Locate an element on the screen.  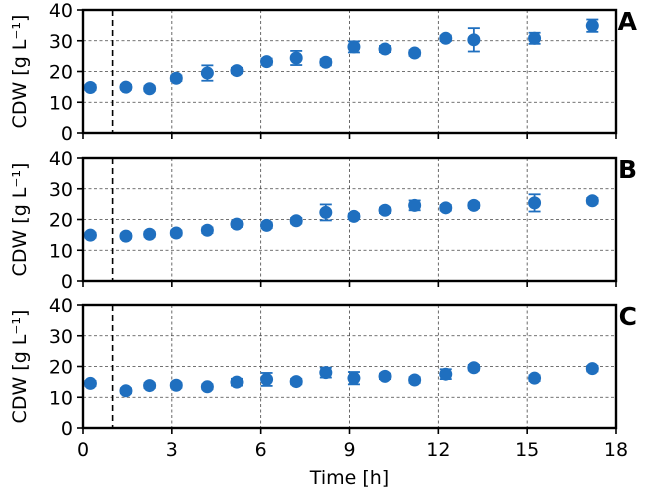
x-tick-label: 12 is located at coordinates (438, 450).